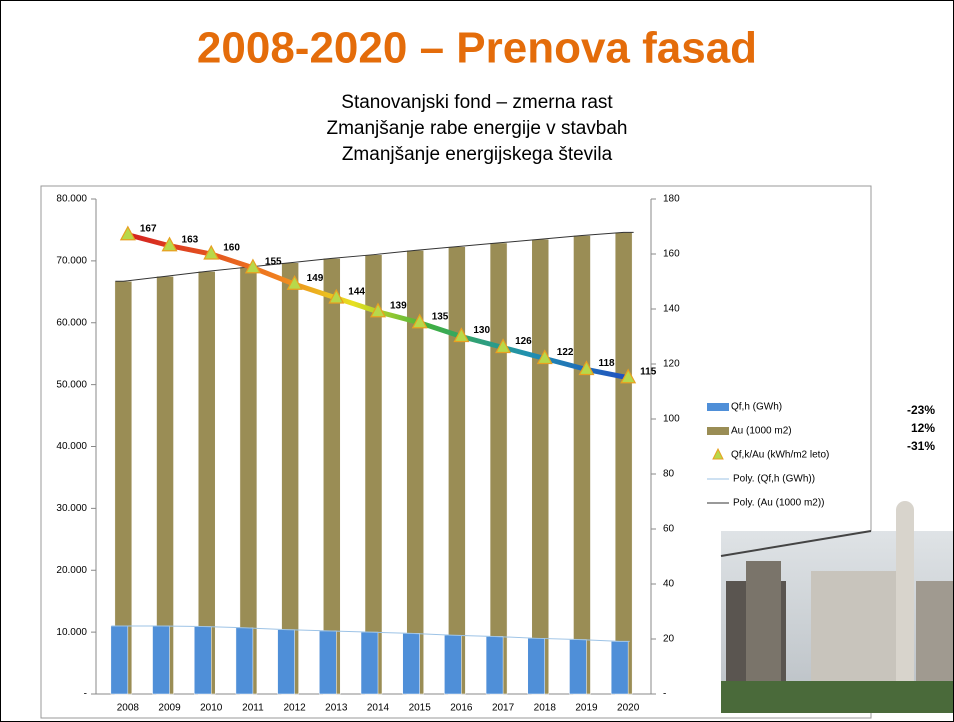  Describe the element at coordinates (669, 474) in the screenshot. I see `y2-tick-label: 80` at that location.